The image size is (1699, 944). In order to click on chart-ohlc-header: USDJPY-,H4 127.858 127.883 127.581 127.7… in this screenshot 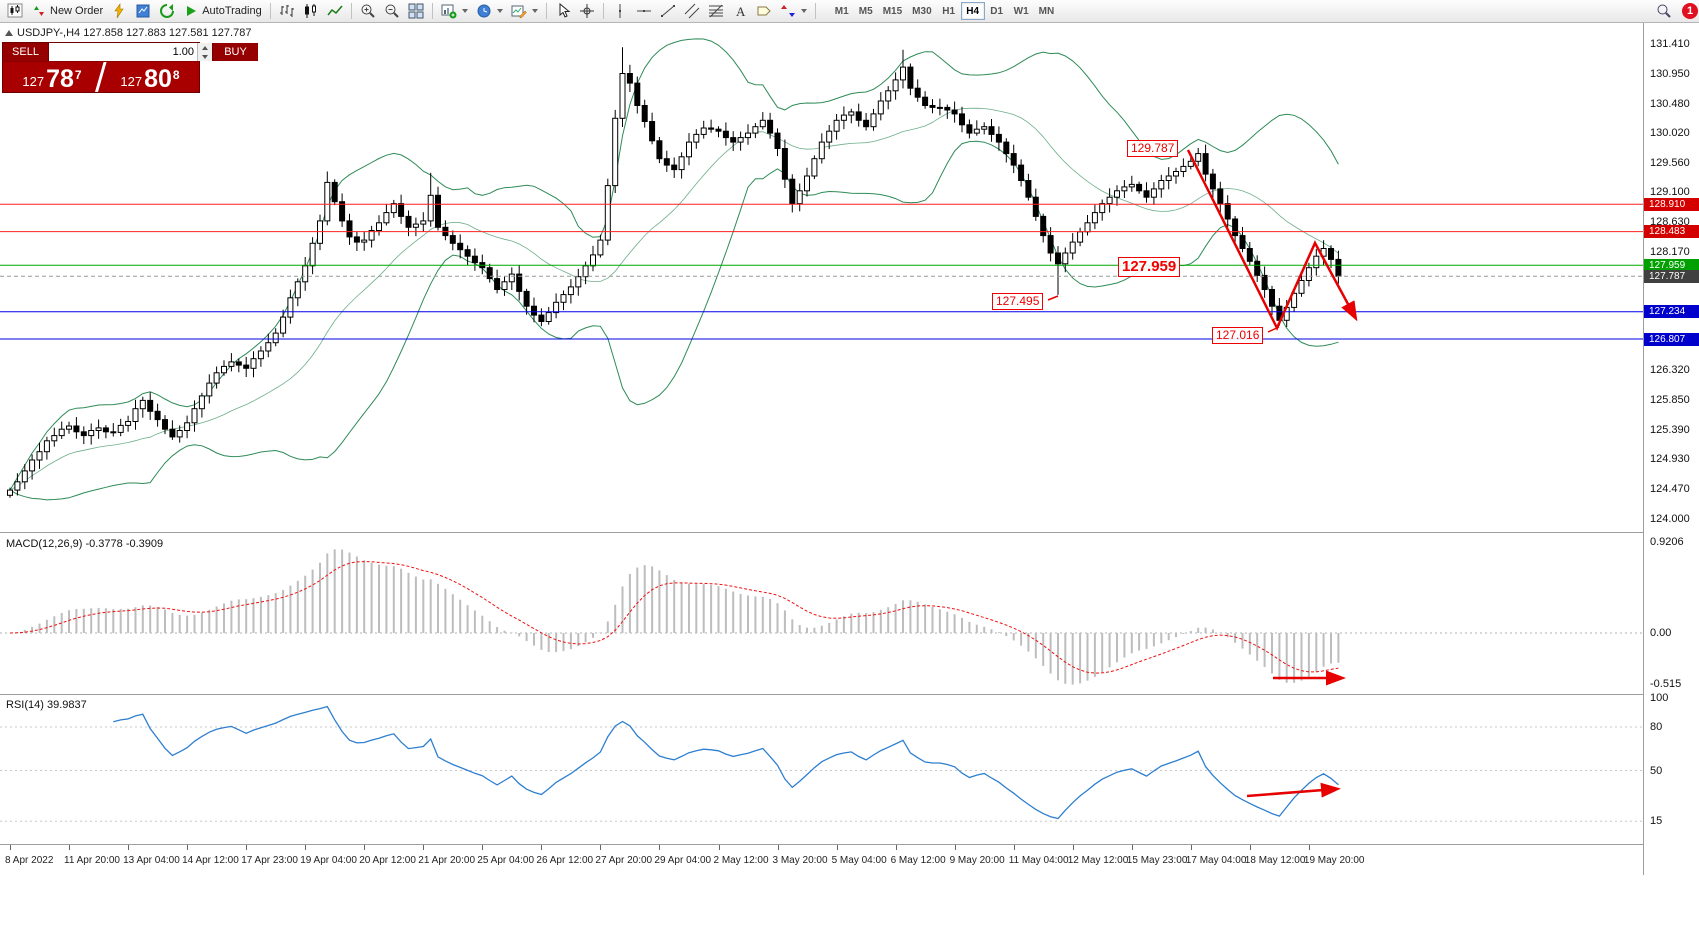, I will do `click(128, 33)`.